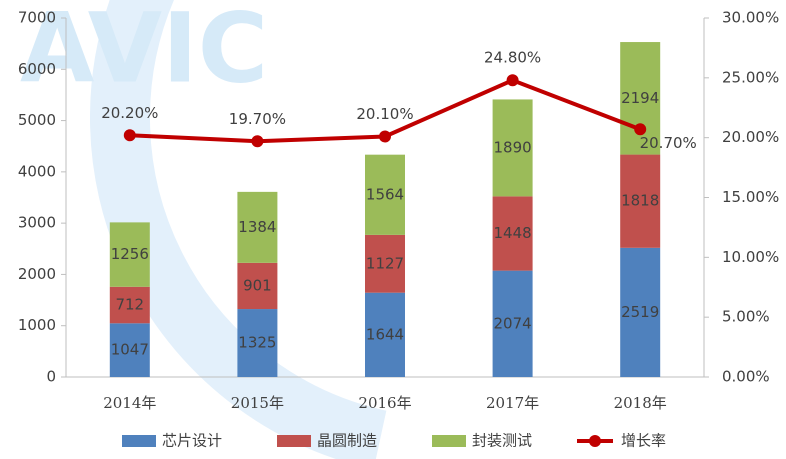 The image size is (786, 459). Describe the element at coordinates (384, 403) in the screenshot. I see `x-tick-label: 2016年` at that location.